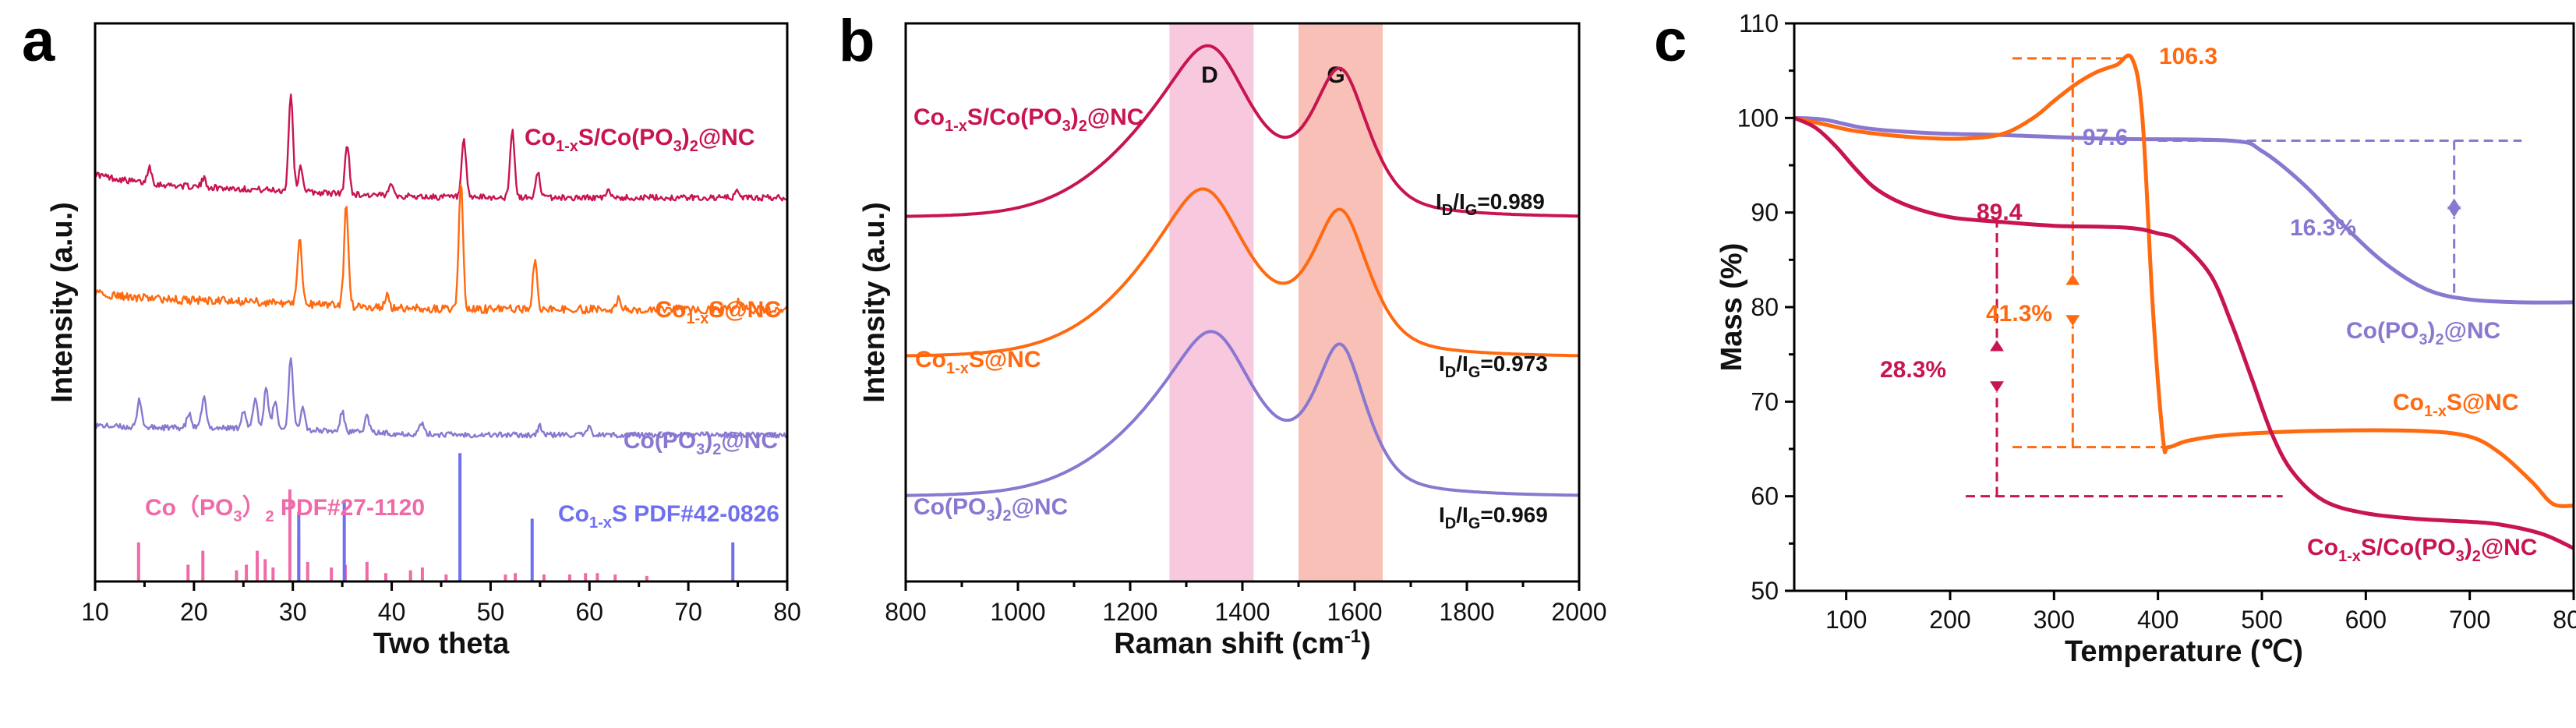 This screenshot has height=728, width=2576. What do you see at coordinates (2422, 550) in the screenshot?
I see `panel-c-label-hybrid: Co1-xS/Co(PO3)2@NC` at bounding box center [2422, 550].